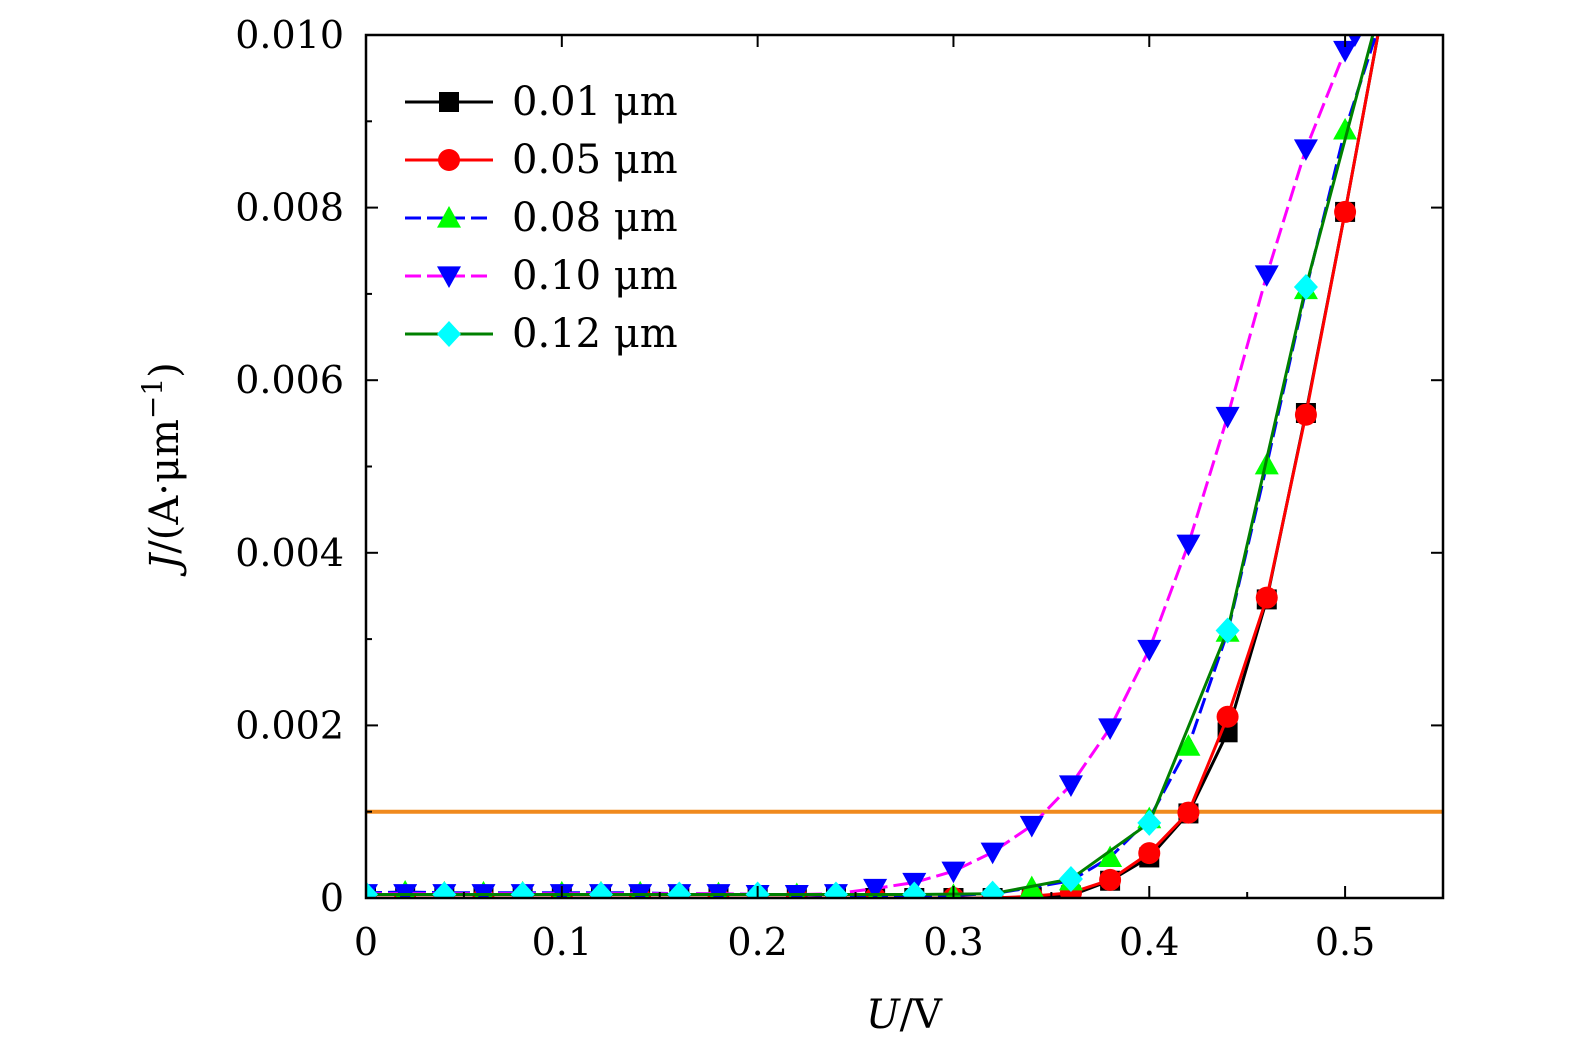 The width and height of the screenshot is (1575, 1053). What do you see at coordinates (757, 942) in the screenshot?
I see `x-tick-label: 0.2` at bounding box center [757, 942].